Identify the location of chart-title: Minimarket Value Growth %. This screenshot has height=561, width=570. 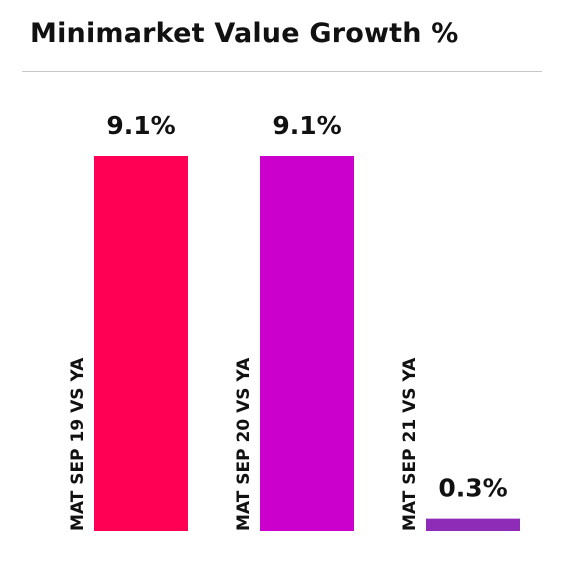
(244, 33).